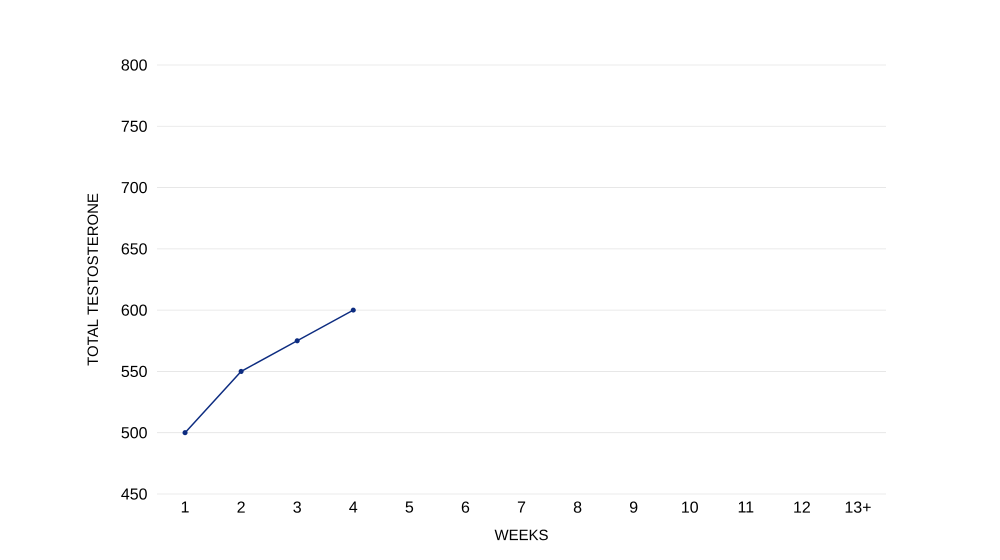 This screenshot has height=560, width=1000. I want to click on x-tick-label: 12, so click(802, 507).